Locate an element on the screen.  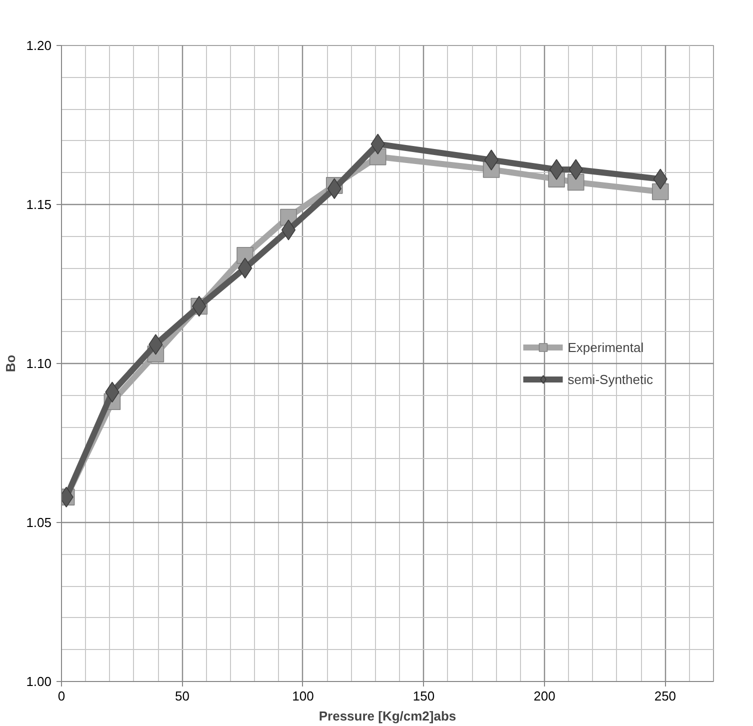
x-tick-label: 200 is located at coordinates (545, 696).